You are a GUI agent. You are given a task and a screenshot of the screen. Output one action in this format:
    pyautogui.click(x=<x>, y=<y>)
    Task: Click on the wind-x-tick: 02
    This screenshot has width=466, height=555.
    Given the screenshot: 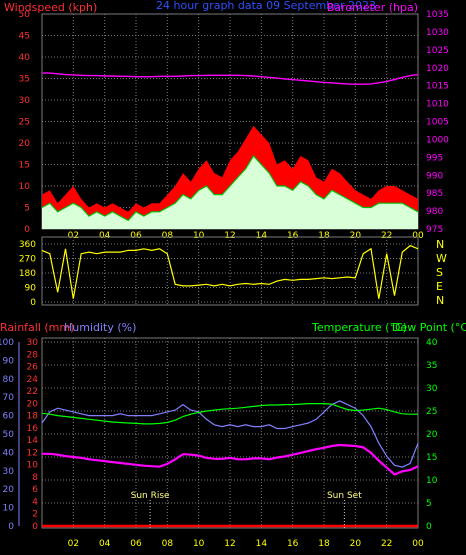 What is the action you would take?
    pyautogui.click(x=73, y=236)
    